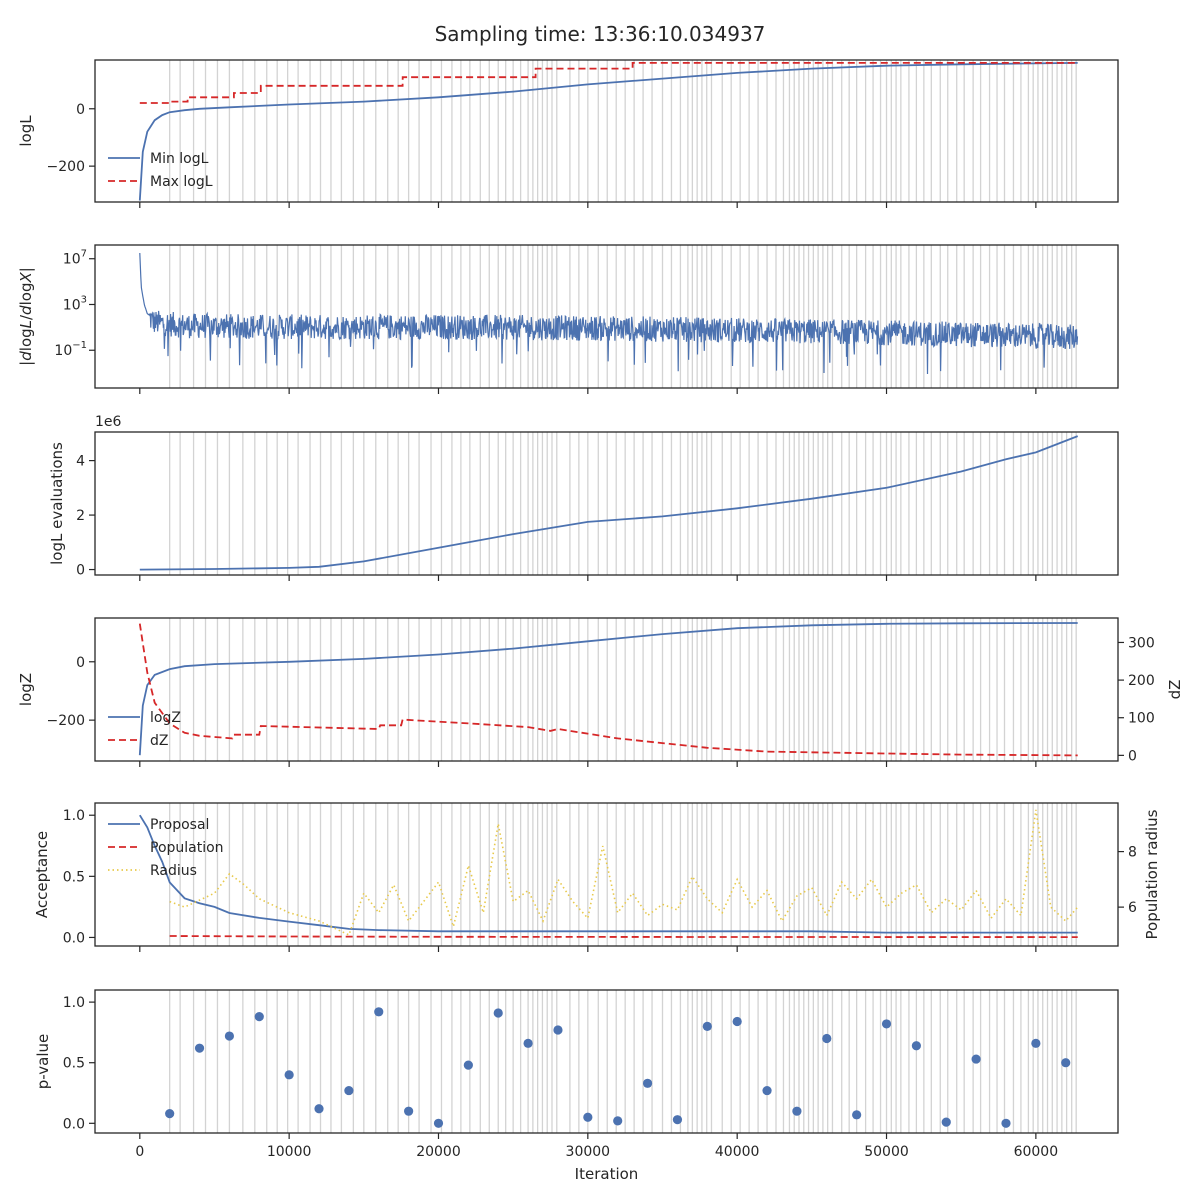  What do you see at coordinates (42, 874) in the screenshot?
I see `y-axis-label: Acceptance` at bounding box center [42, 874].